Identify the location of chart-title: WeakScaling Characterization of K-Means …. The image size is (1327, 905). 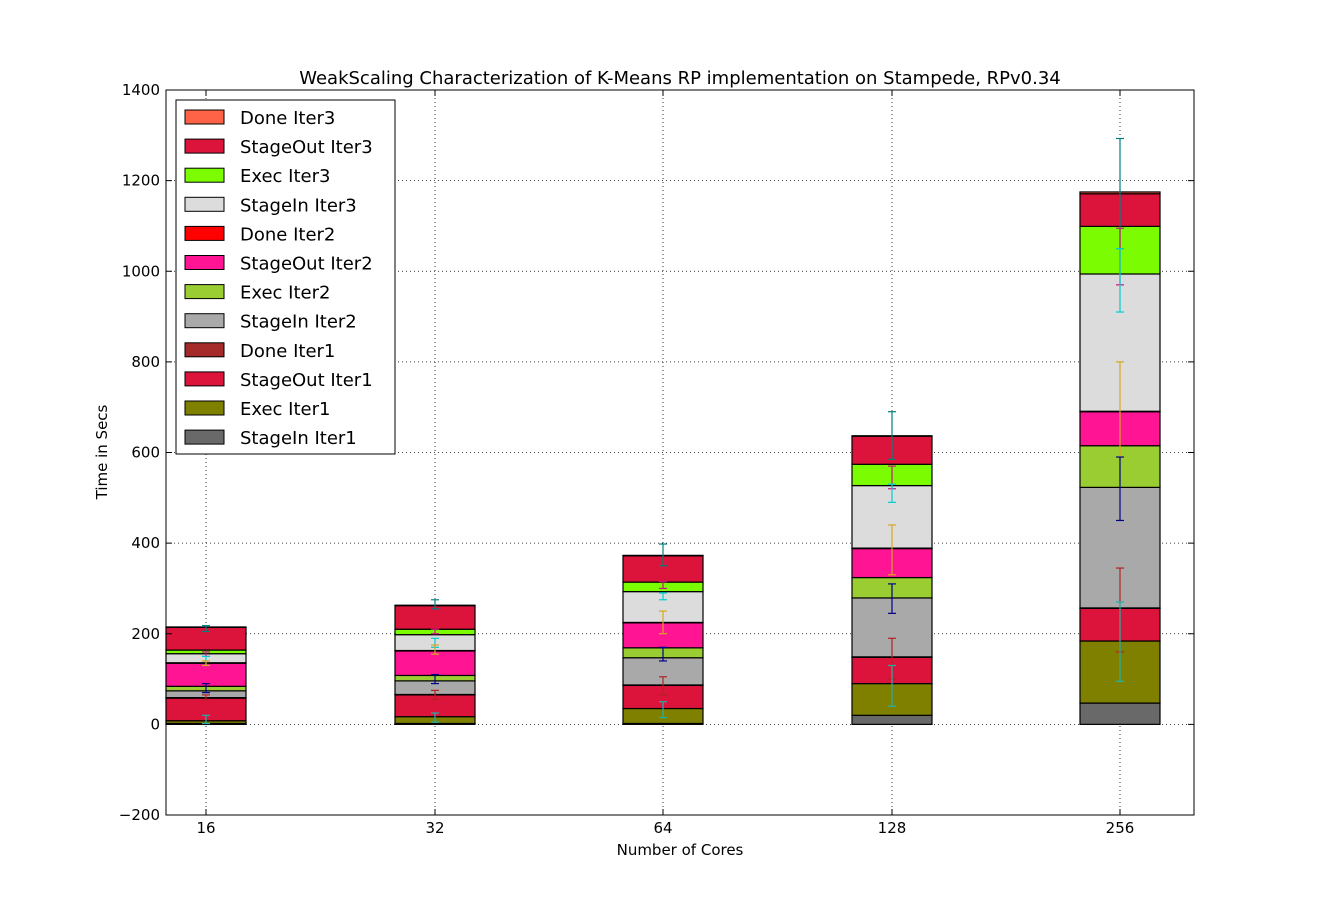
(680, 78).